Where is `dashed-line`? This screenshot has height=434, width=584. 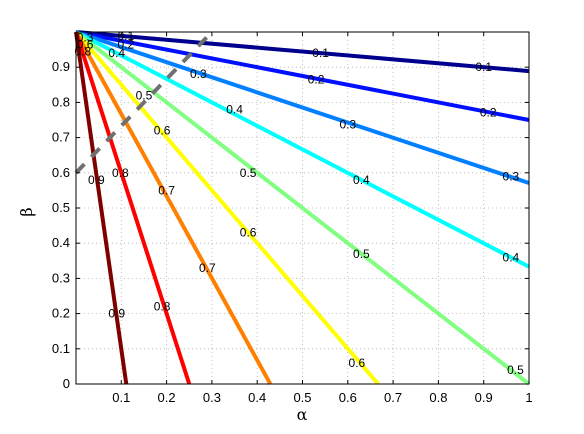
dashed-line is located at coordinates (144, 102).